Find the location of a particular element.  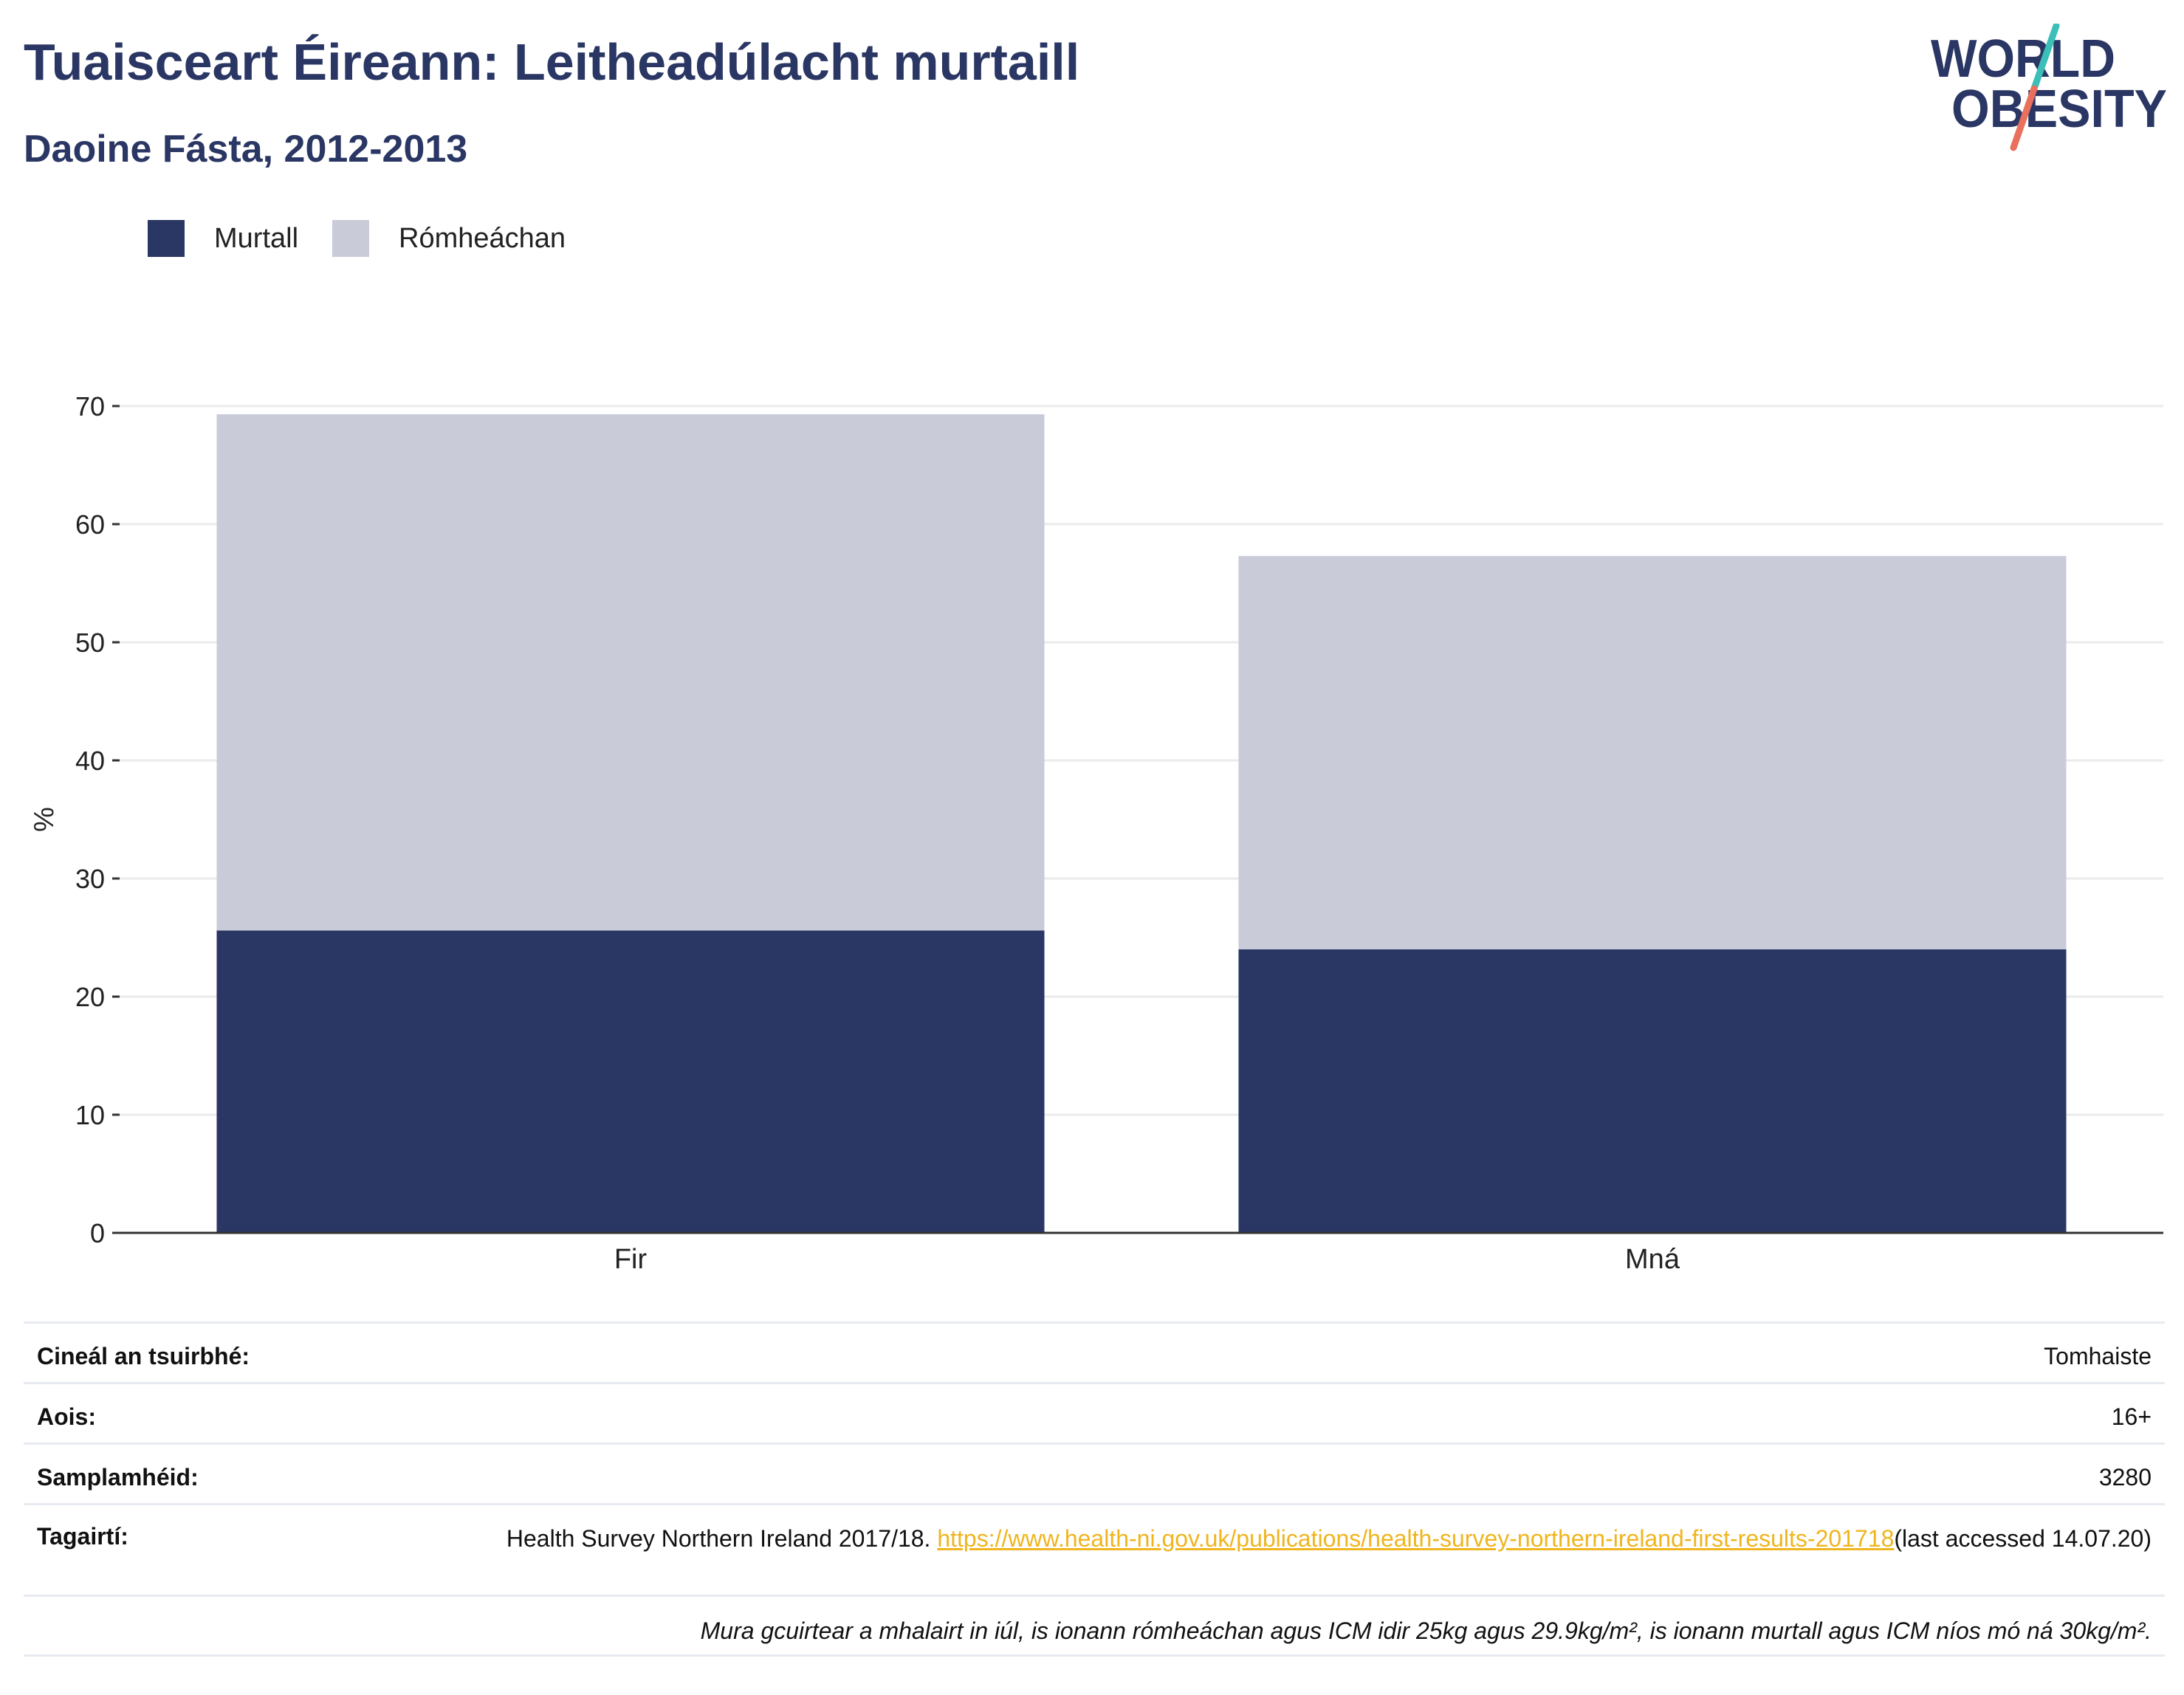

survey-type-label: Cineál an tsuirbhé: is located at coordinates (144, 1356).